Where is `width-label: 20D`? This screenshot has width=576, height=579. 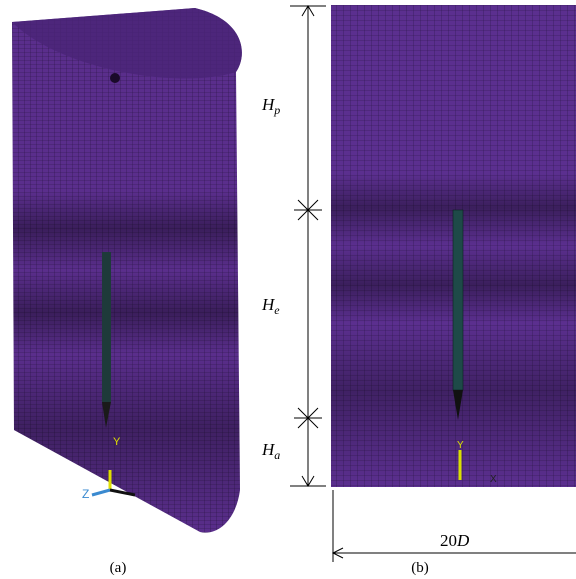 width-label: 20D is located at coordinates (455, 540).